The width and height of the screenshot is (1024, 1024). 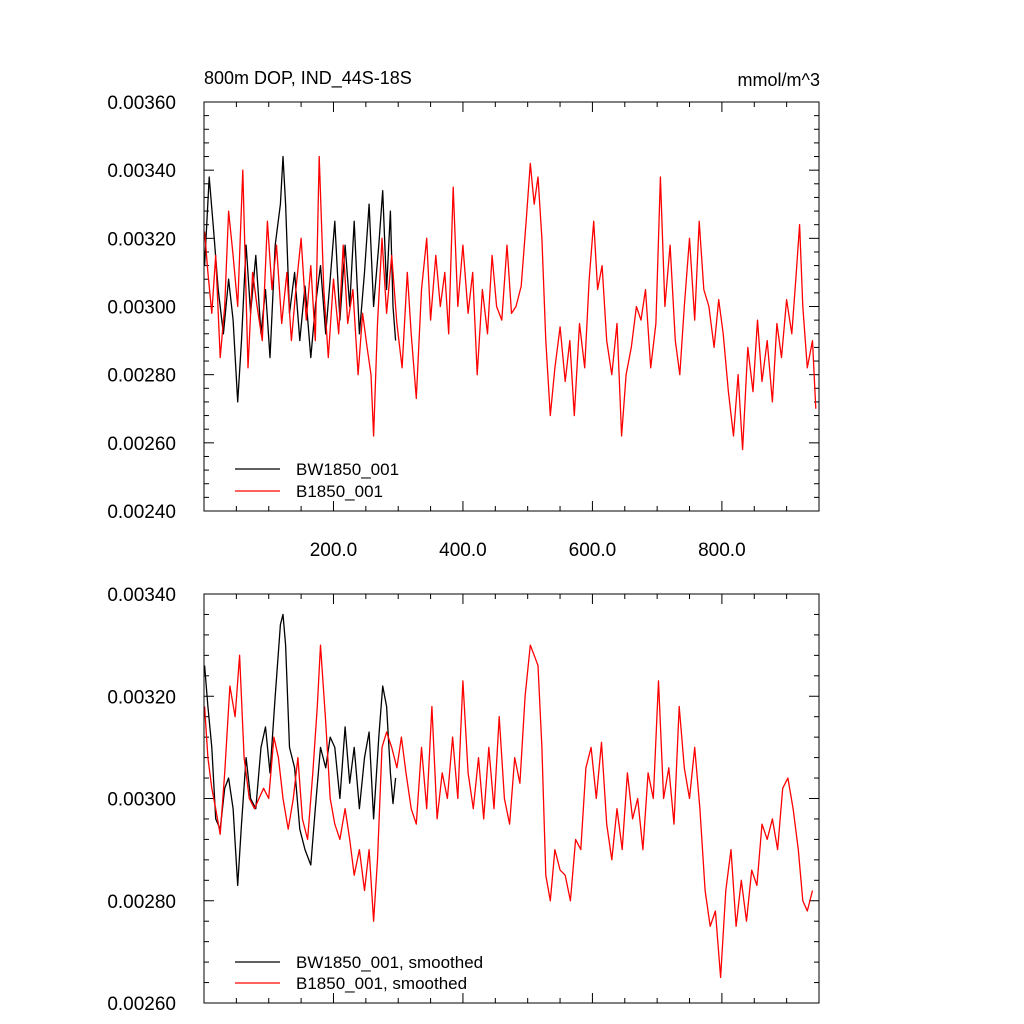 What do you see at coordinates (359, 973) in the screenshot?
I see `bottom-legend: BW1850_001, smoothed B1850_001, smoothed` at bounding box center [359, 973].